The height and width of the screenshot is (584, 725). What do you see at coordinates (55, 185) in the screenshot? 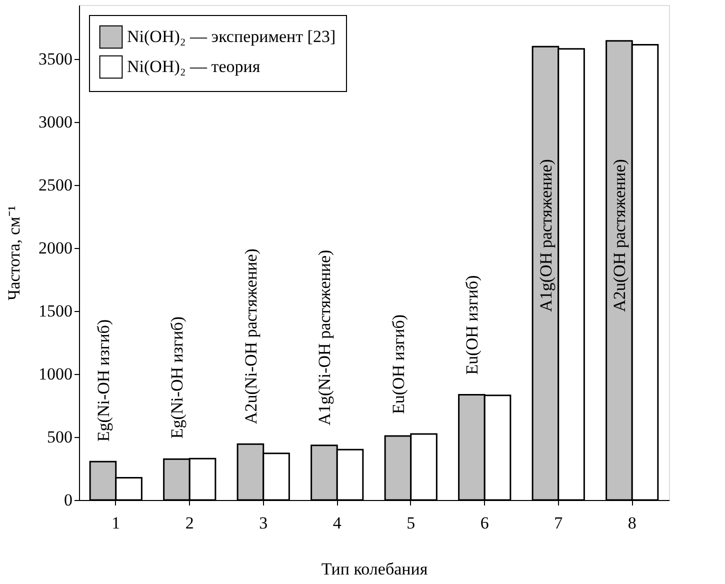
I see `y-tick-label: 2500` at bounding box center [55, 185].